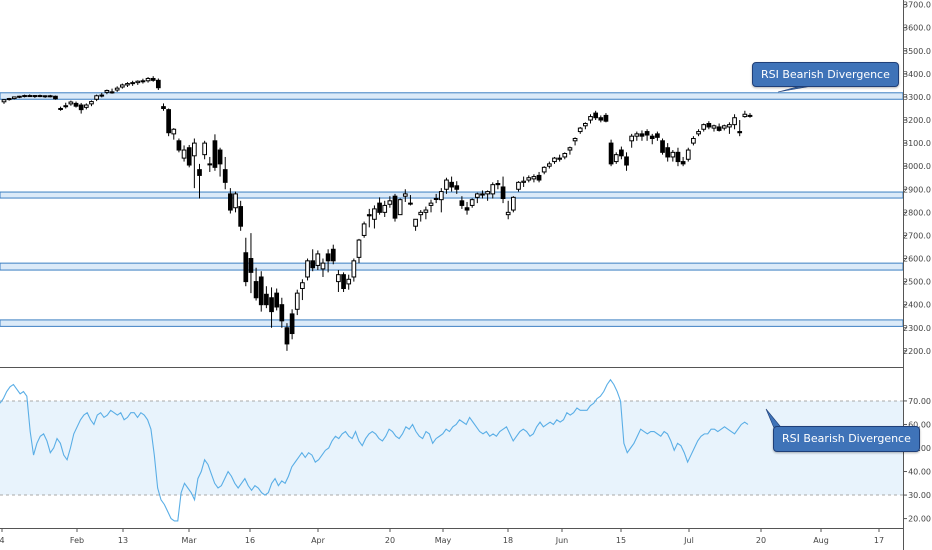 The image size is (932, 550). What do you see at coordinates (443, 540) in the screenshot?
I see `time-tick-label: May` at bounding box center [443, 540].